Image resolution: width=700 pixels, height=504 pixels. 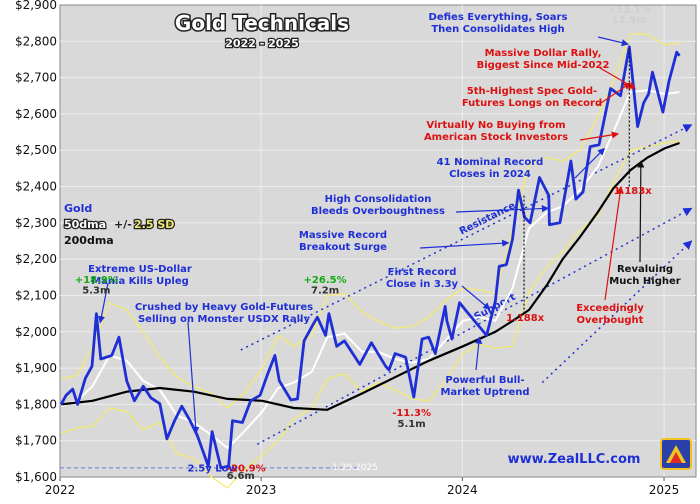 I want to click on callout-text: Futures Longs on Record, so click(x=532, y=103).